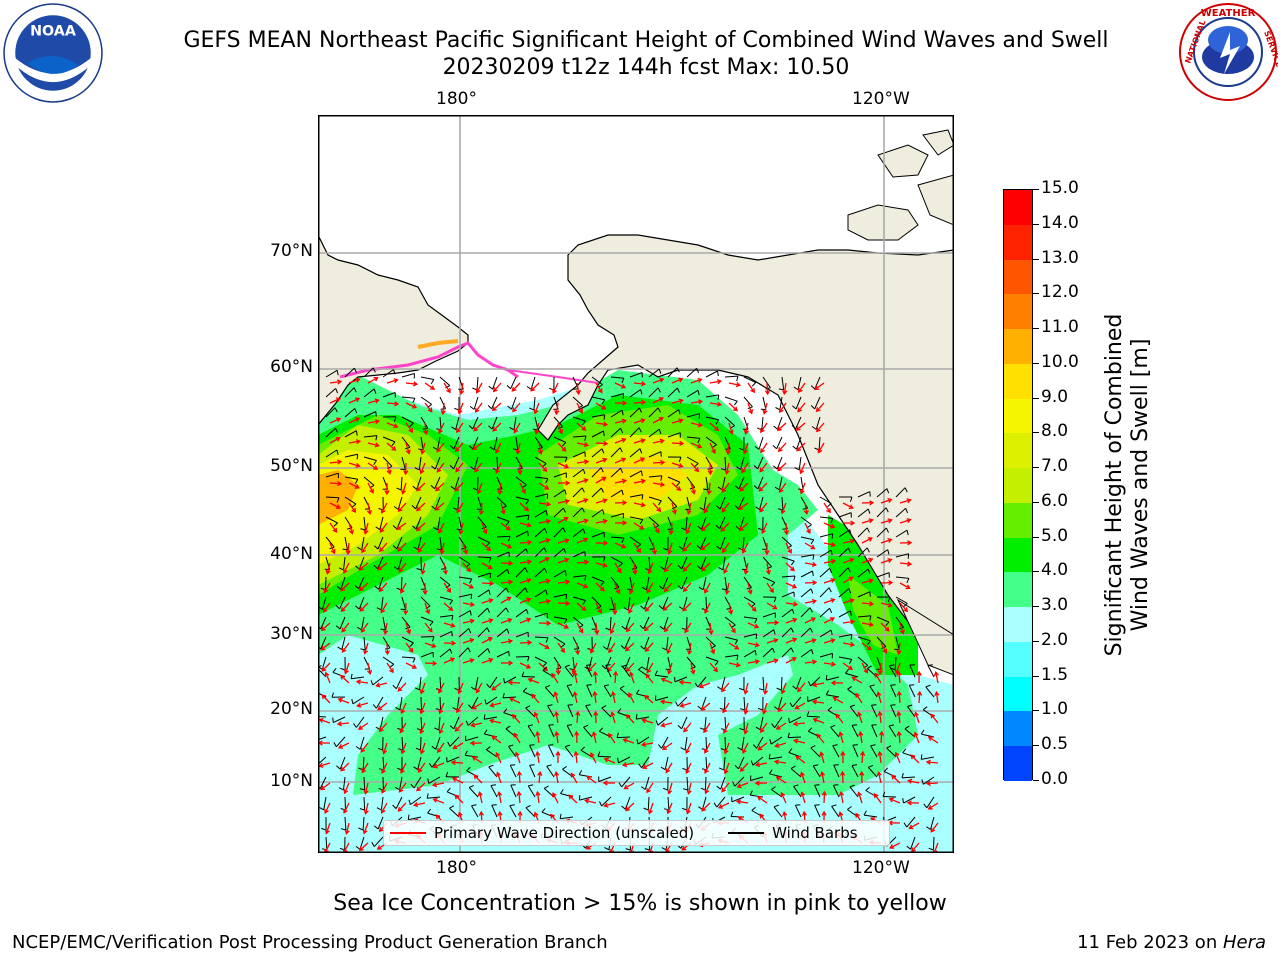 The height and width of the screenshot is (960, 1280). Describe the element at coordinates (291, 554) in the screenshot. I see `lat-label-40n: 40°N` at that location.